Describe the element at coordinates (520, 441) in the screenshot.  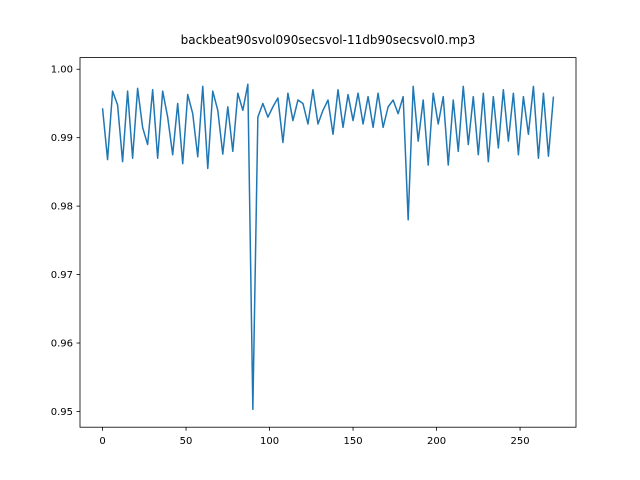
I see `x-tick-label: 250` at that location.